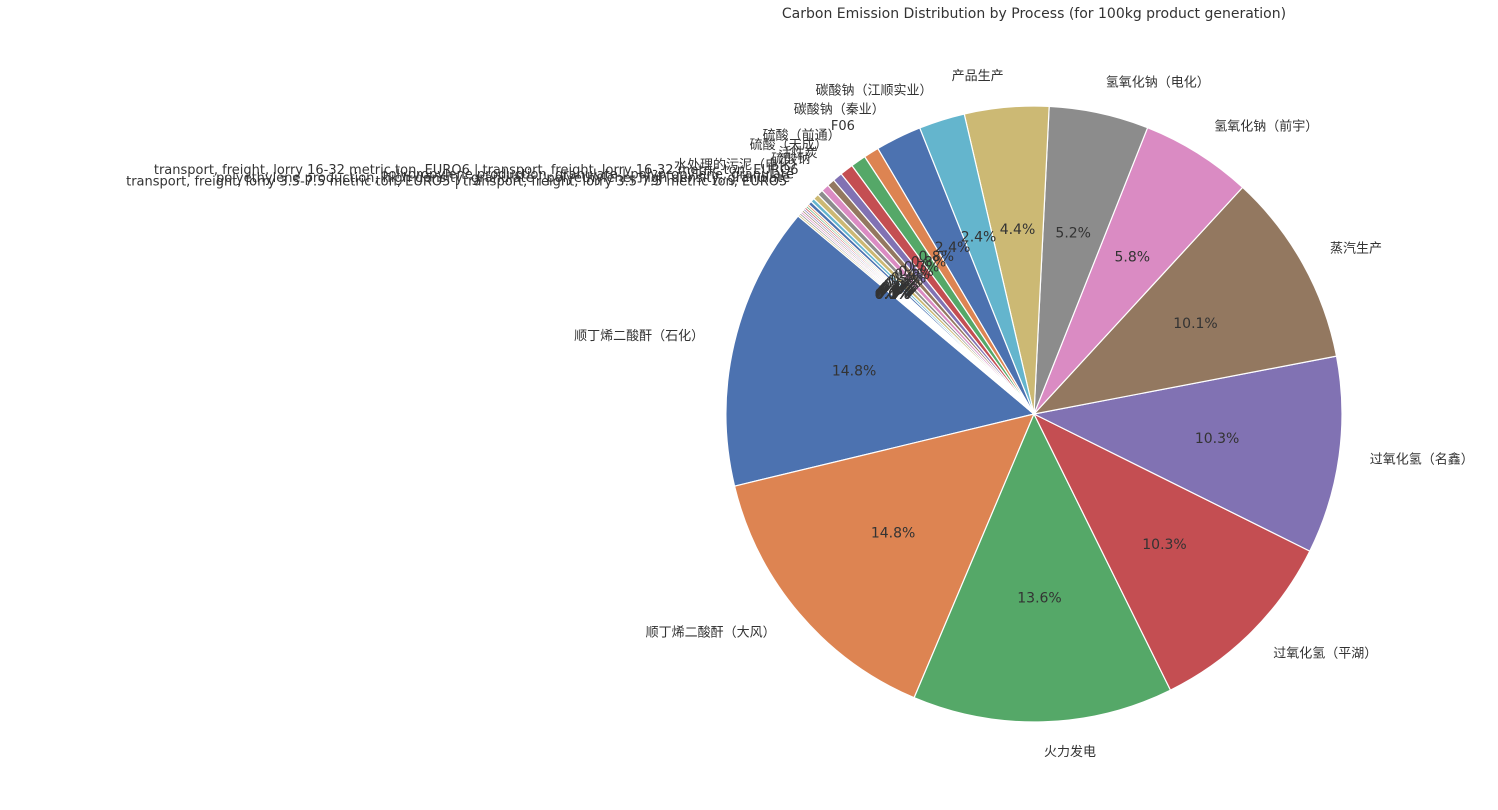 This screenshot has width=1498, height=810. Describe the element at coordinates (1195, 324) in the screenshot. I see `slice-percent-label: 10.1%` at that location.